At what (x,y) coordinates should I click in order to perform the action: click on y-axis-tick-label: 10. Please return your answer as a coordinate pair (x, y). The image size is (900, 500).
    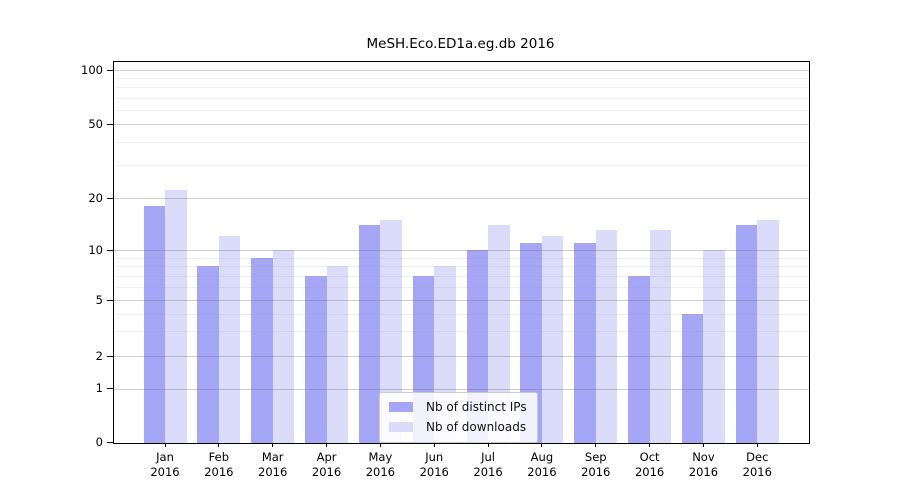
    Looking at the image, I should click on (95, 249).